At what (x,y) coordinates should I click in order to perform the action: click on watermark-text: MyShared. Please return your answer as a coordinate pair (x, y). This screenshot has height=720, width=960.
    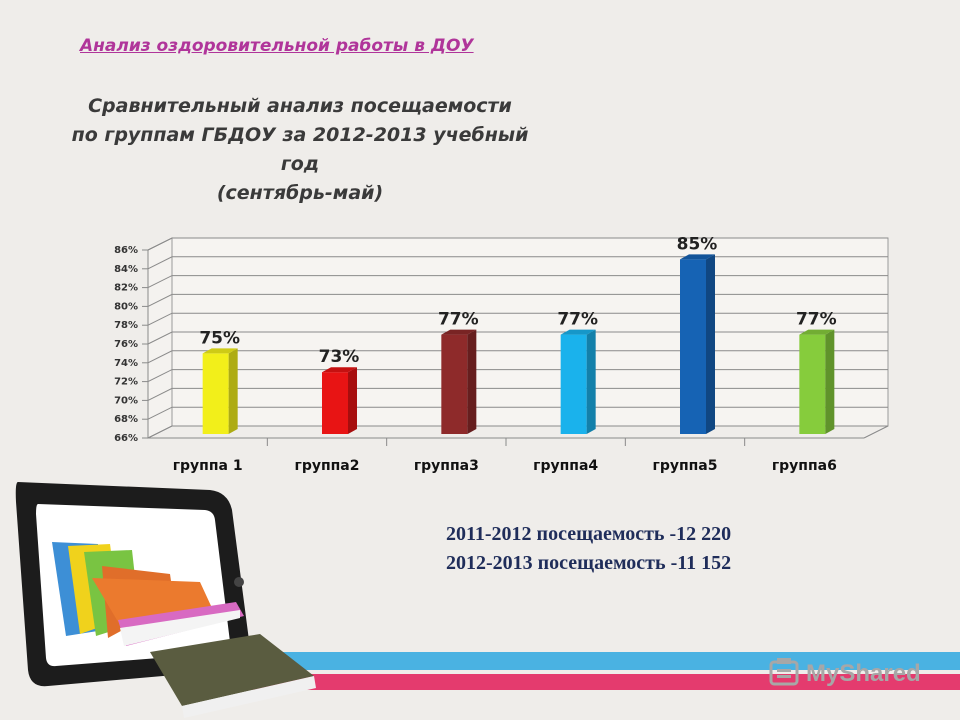
    Looking at the image, I should click on (863, 673).